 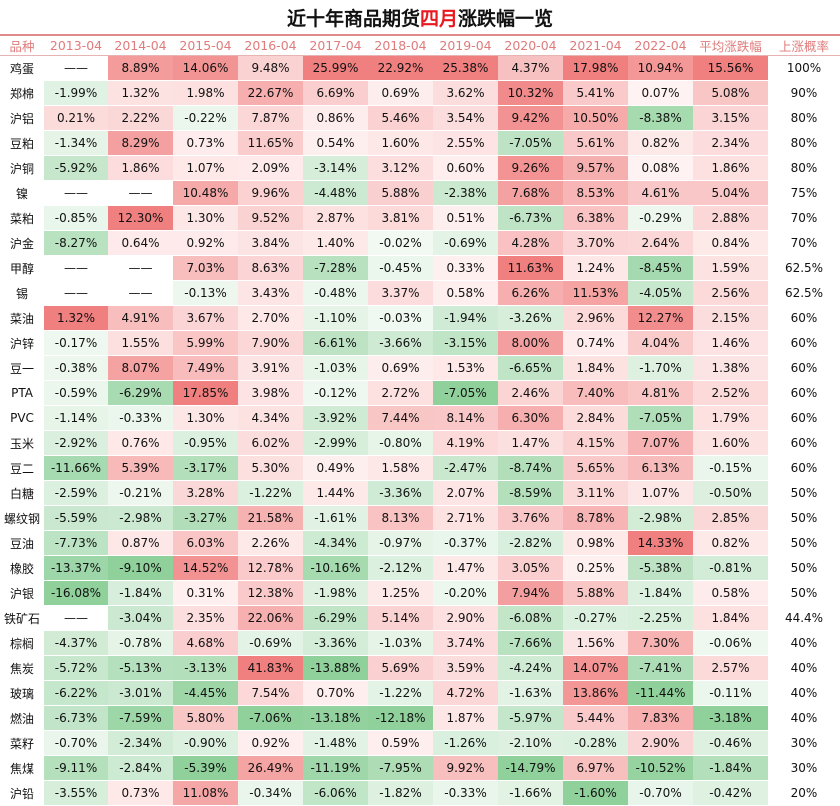 I want to click on return-cell: -7.66%, so click(x=530, y=643).